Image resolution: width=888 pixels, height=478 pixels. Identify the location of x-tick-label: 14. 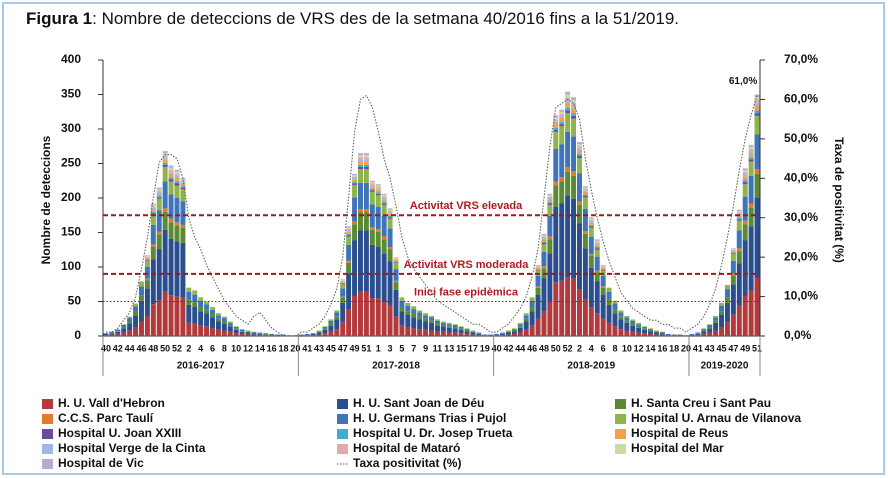
(650, 348).